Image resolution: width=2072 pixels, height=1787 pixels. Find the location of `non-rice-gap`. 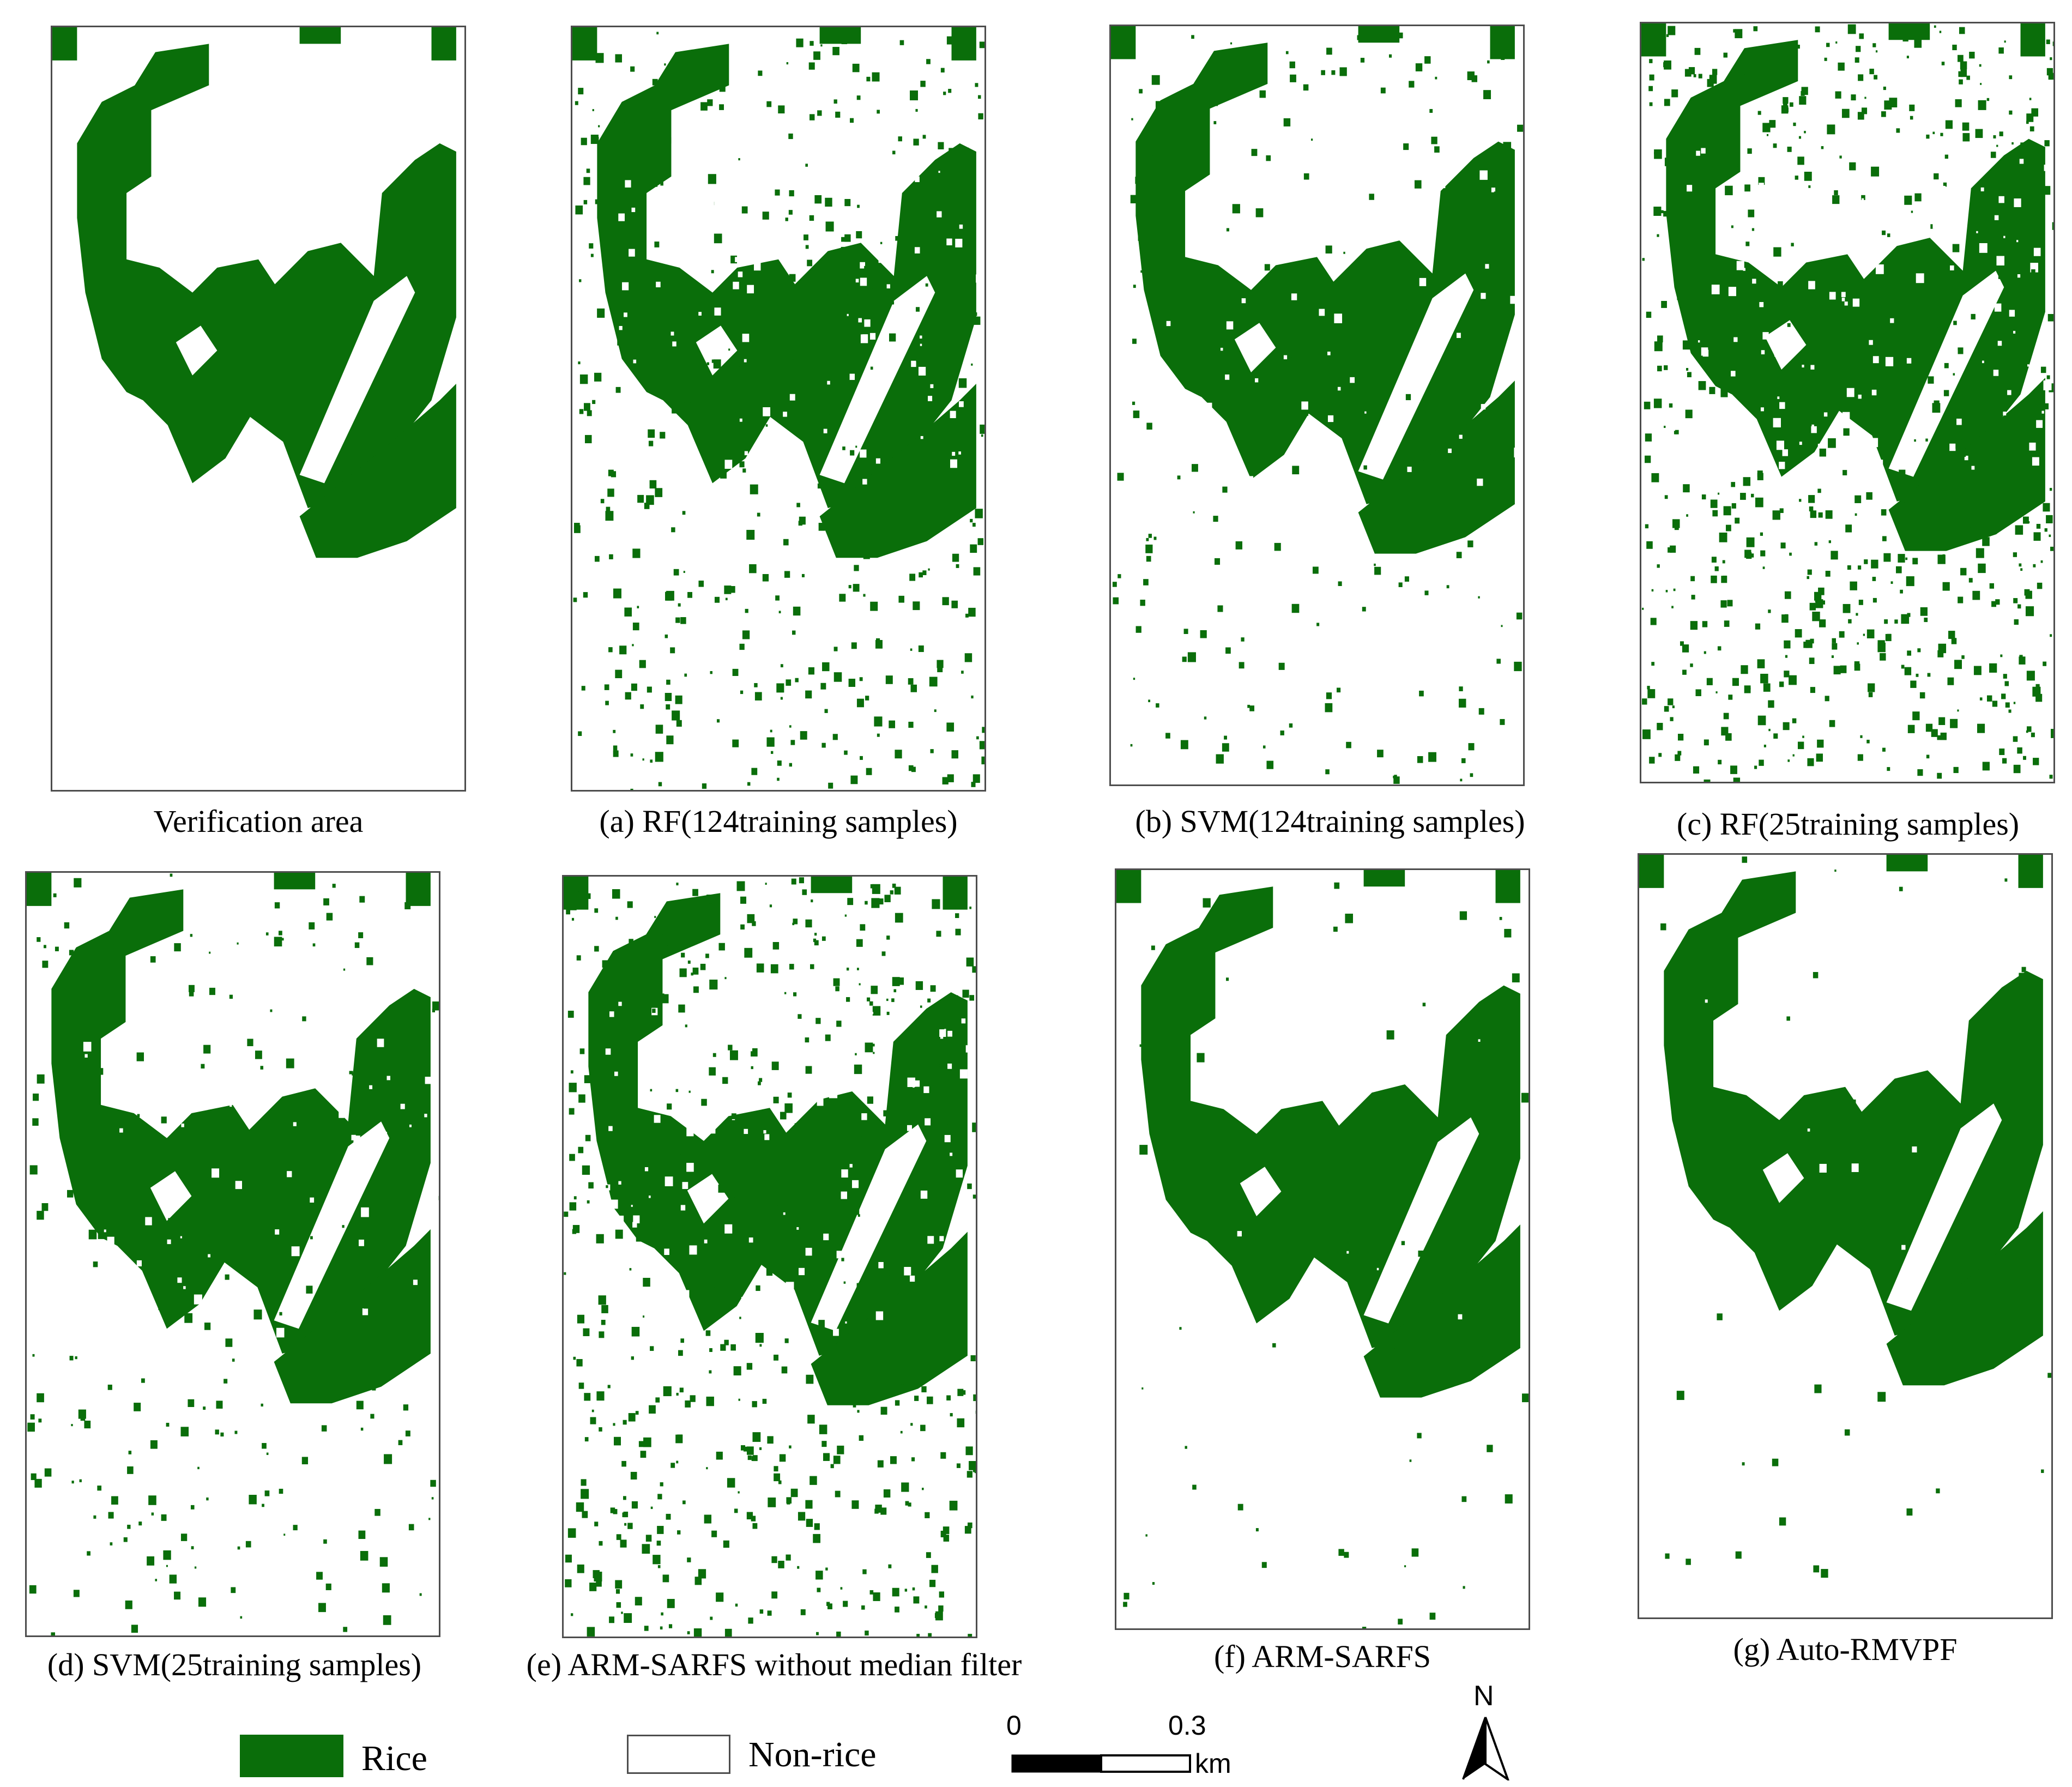

non-rice-gap is located at coordinates (877, 380).